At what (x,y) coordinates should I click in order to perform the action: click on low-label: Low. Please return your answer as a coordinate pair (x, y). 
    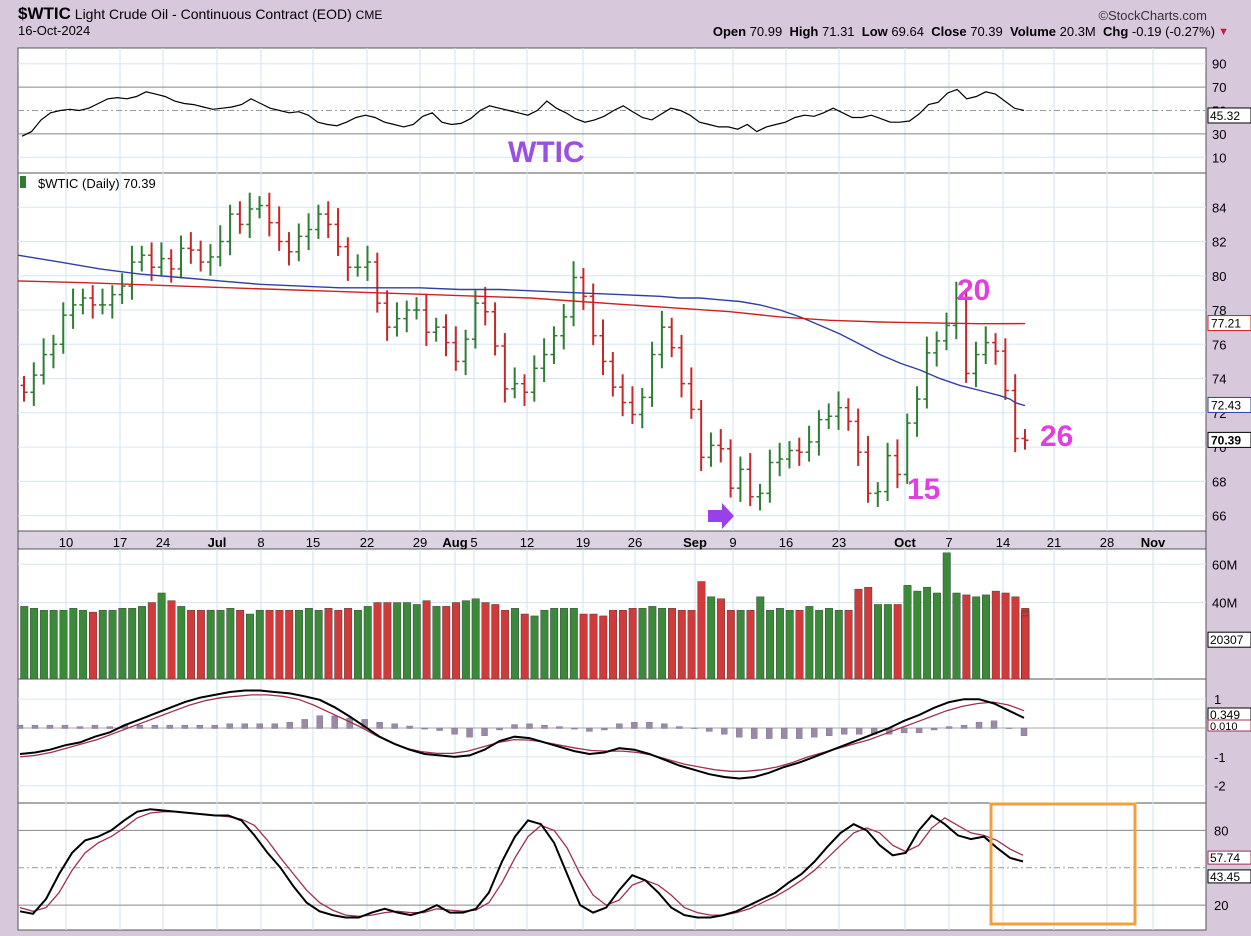
    Looking at the image, I should click on (874, 31).